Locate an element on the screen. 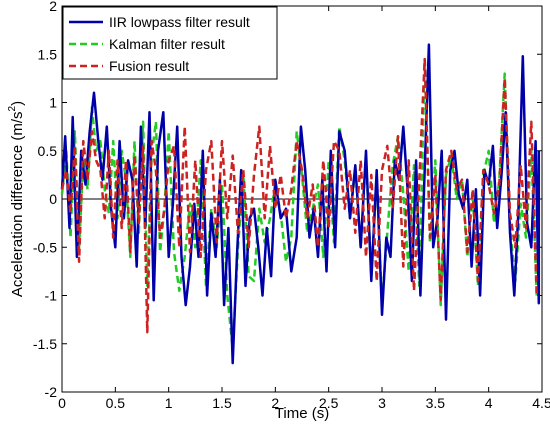 The image size is (550, 426). y-tick-label: 0.5 is located at coordinates (48, 151).